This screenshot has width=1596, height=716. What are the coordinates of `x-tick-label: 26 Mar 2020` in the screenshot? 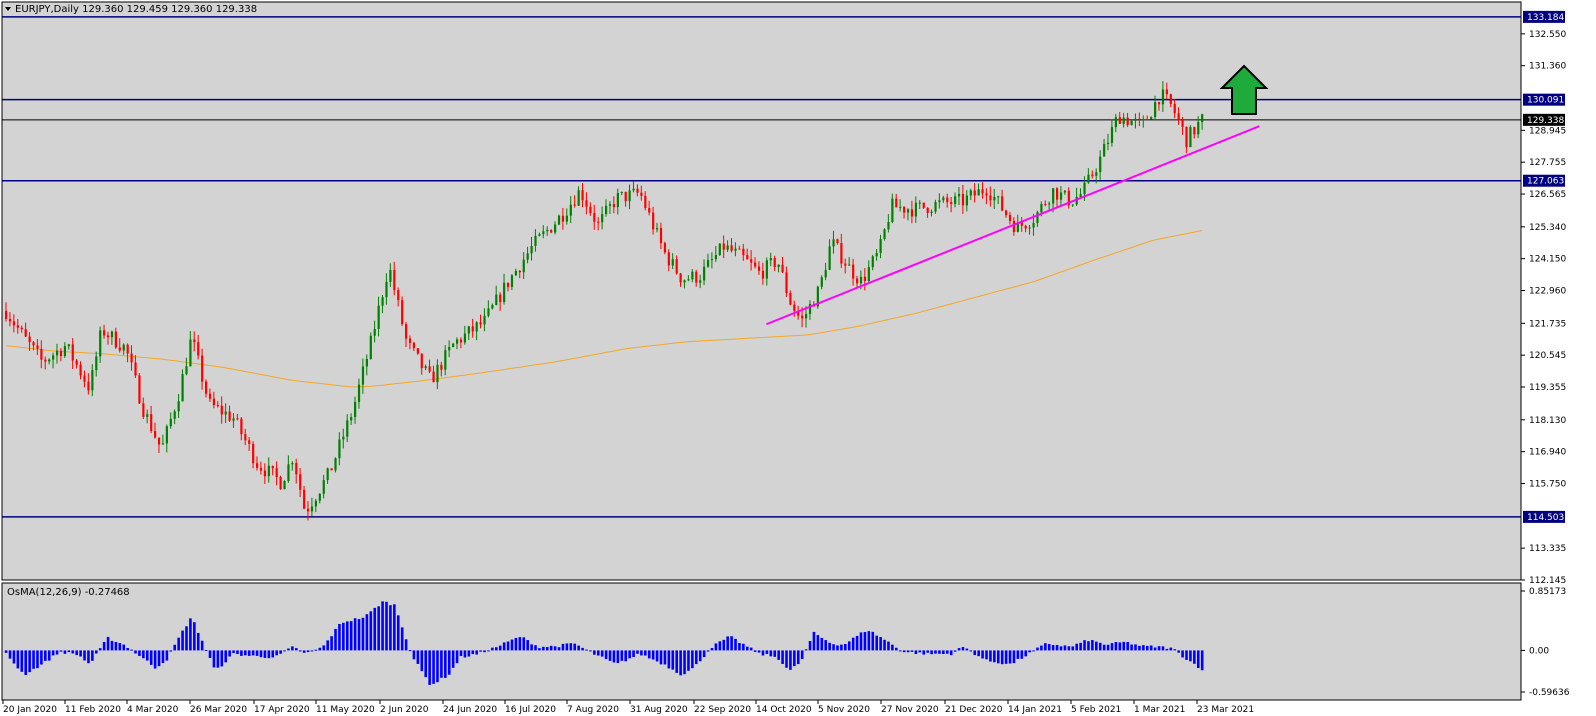 It's located at (218, 710).